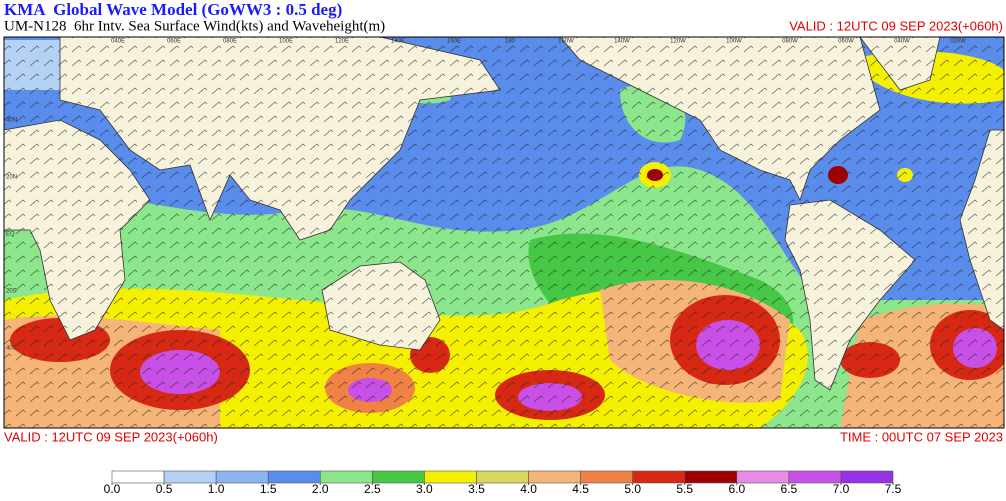 This screenshot has height=501, width=1006. I want to click on lon-label: 040W, so click(902, 42).